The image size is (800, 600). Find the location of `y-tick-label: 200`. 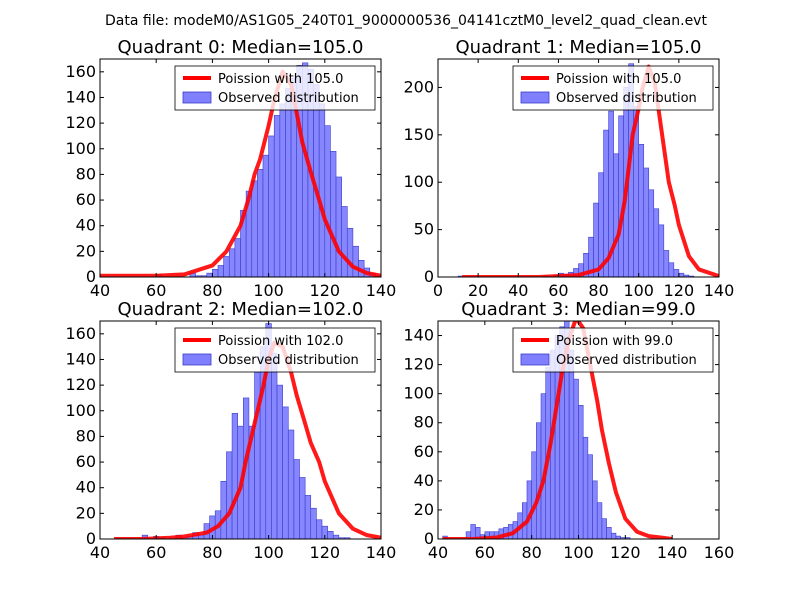

y-tick-label: 200 is located at coordinates (418, 86).